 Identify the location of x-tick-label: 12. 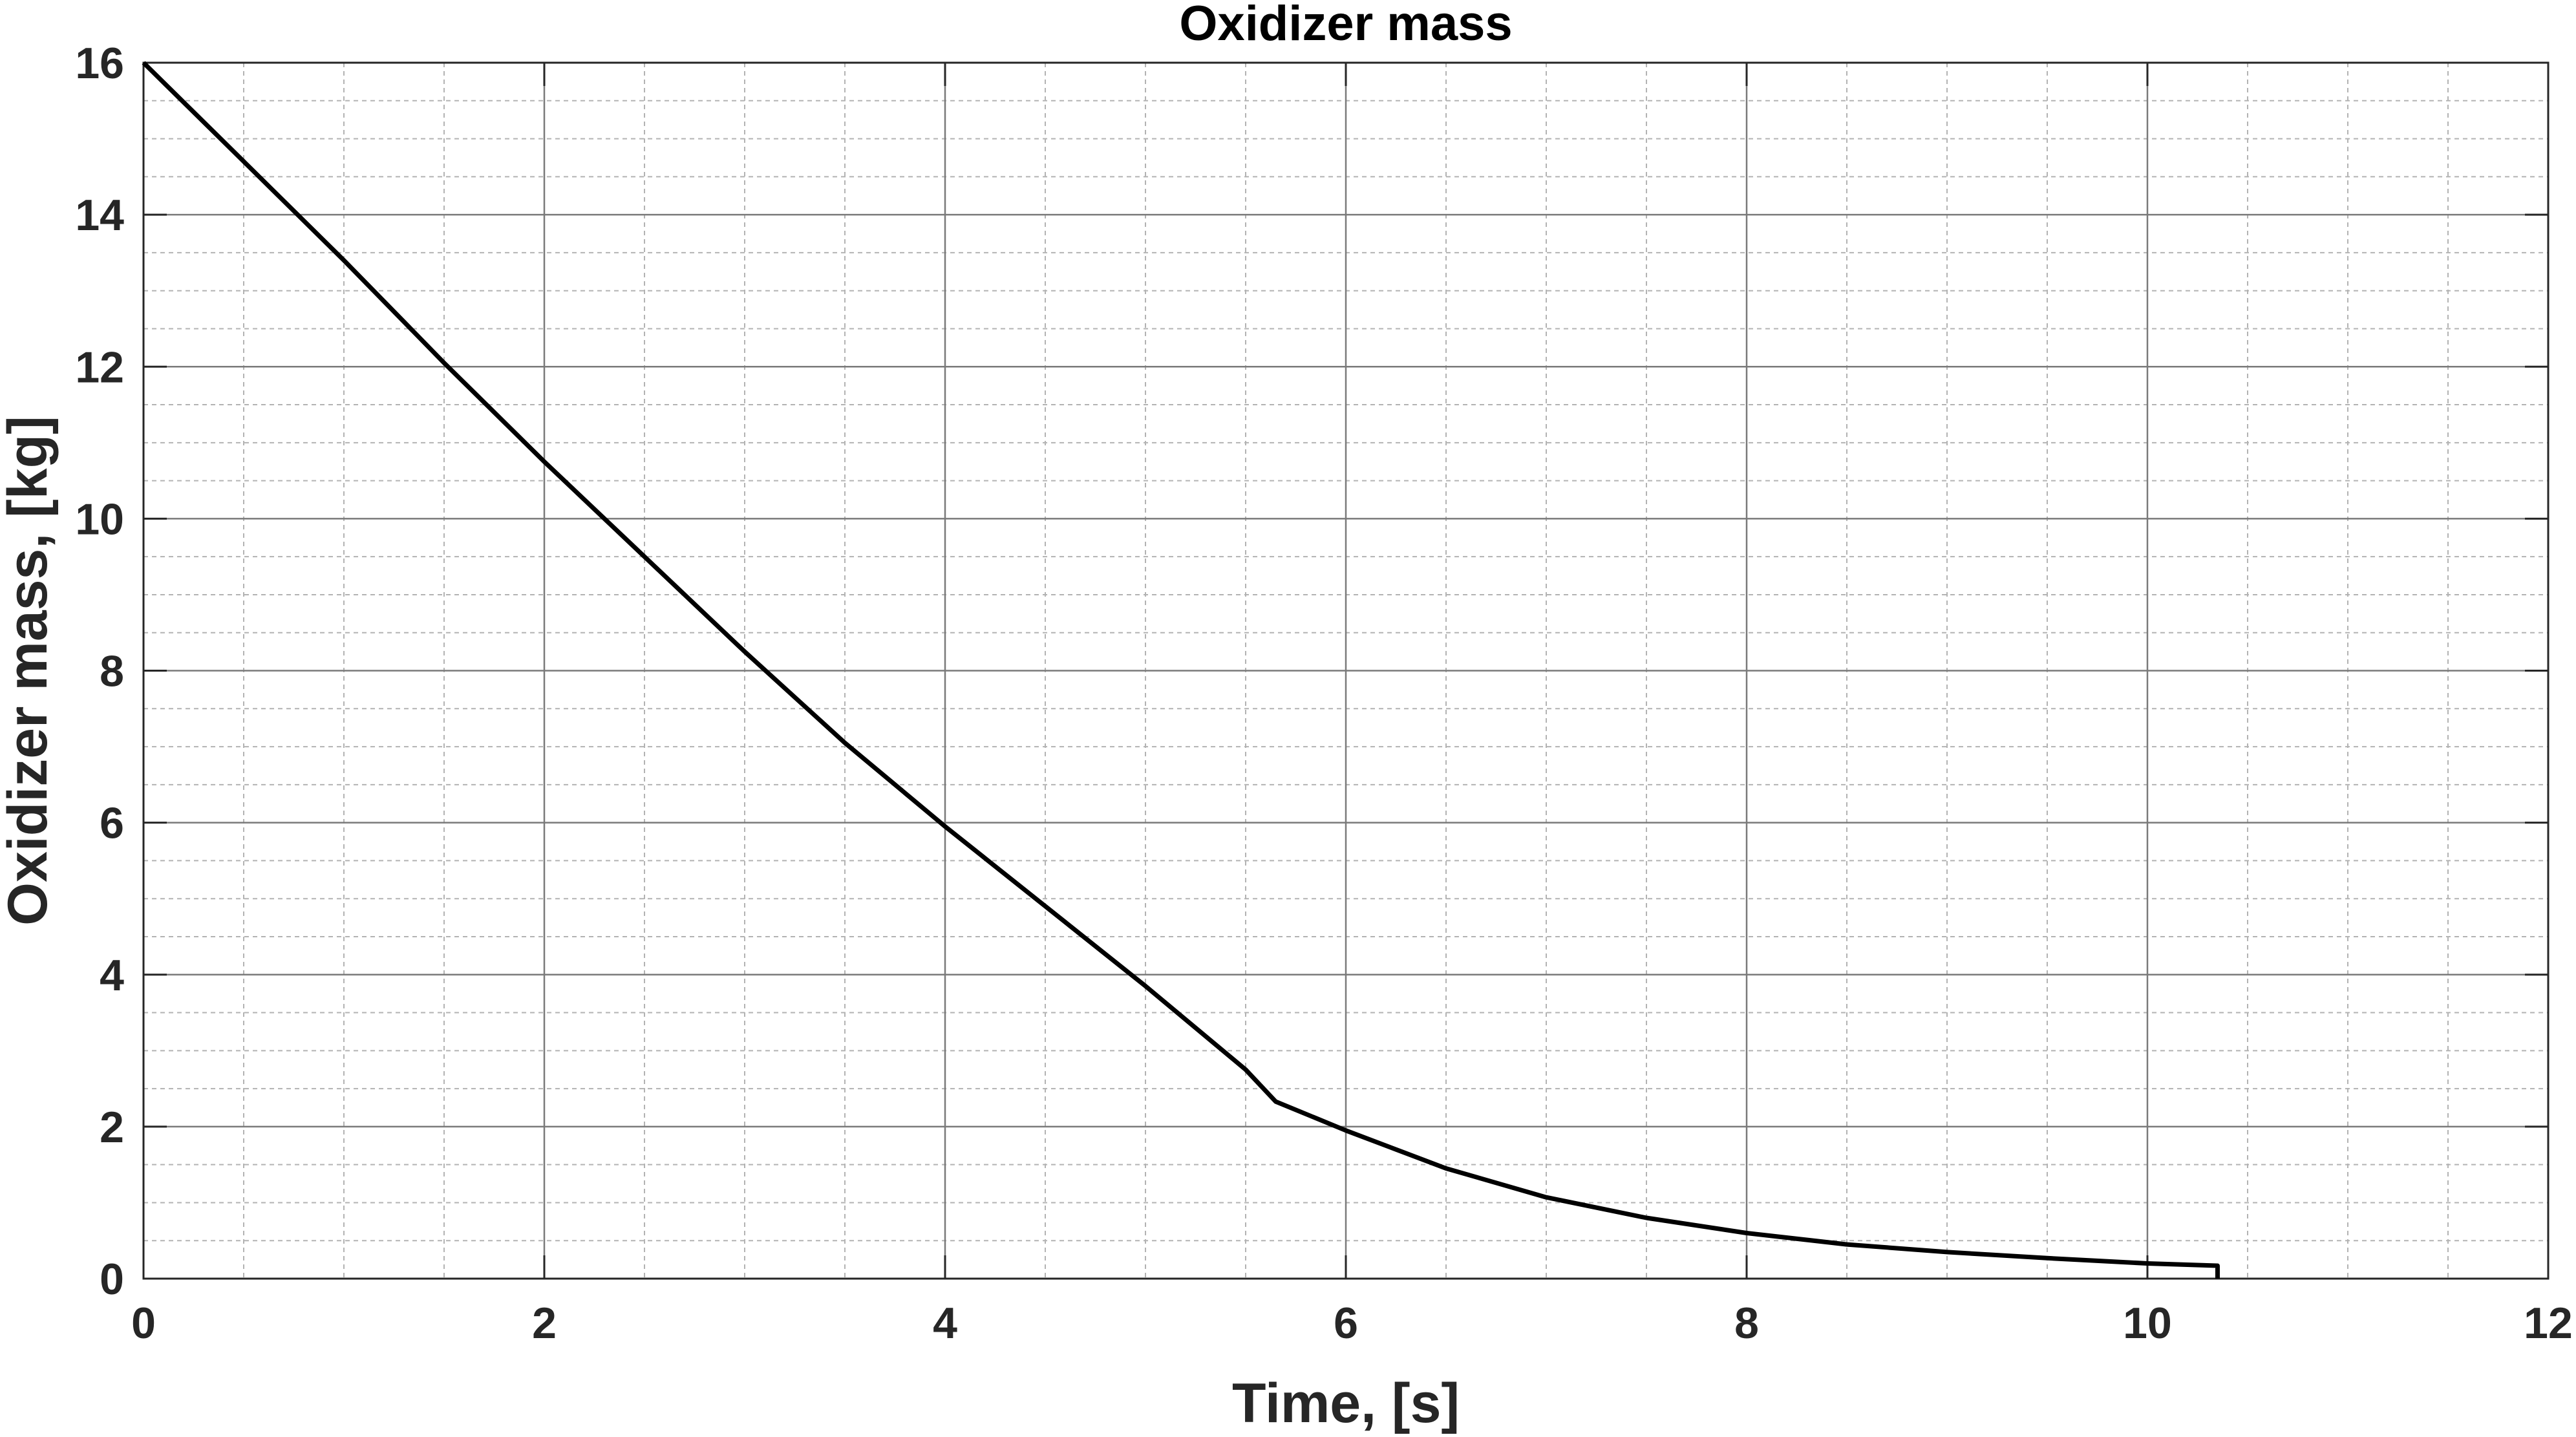
(2548, 1323).